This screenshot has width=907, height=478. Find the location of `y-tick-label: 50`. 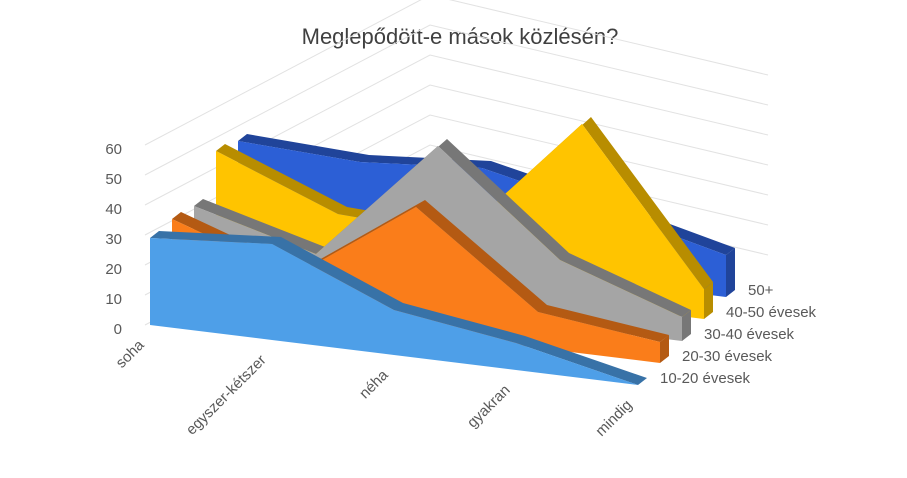

y-tick-label: 50 is located at coordinates (113, 179).